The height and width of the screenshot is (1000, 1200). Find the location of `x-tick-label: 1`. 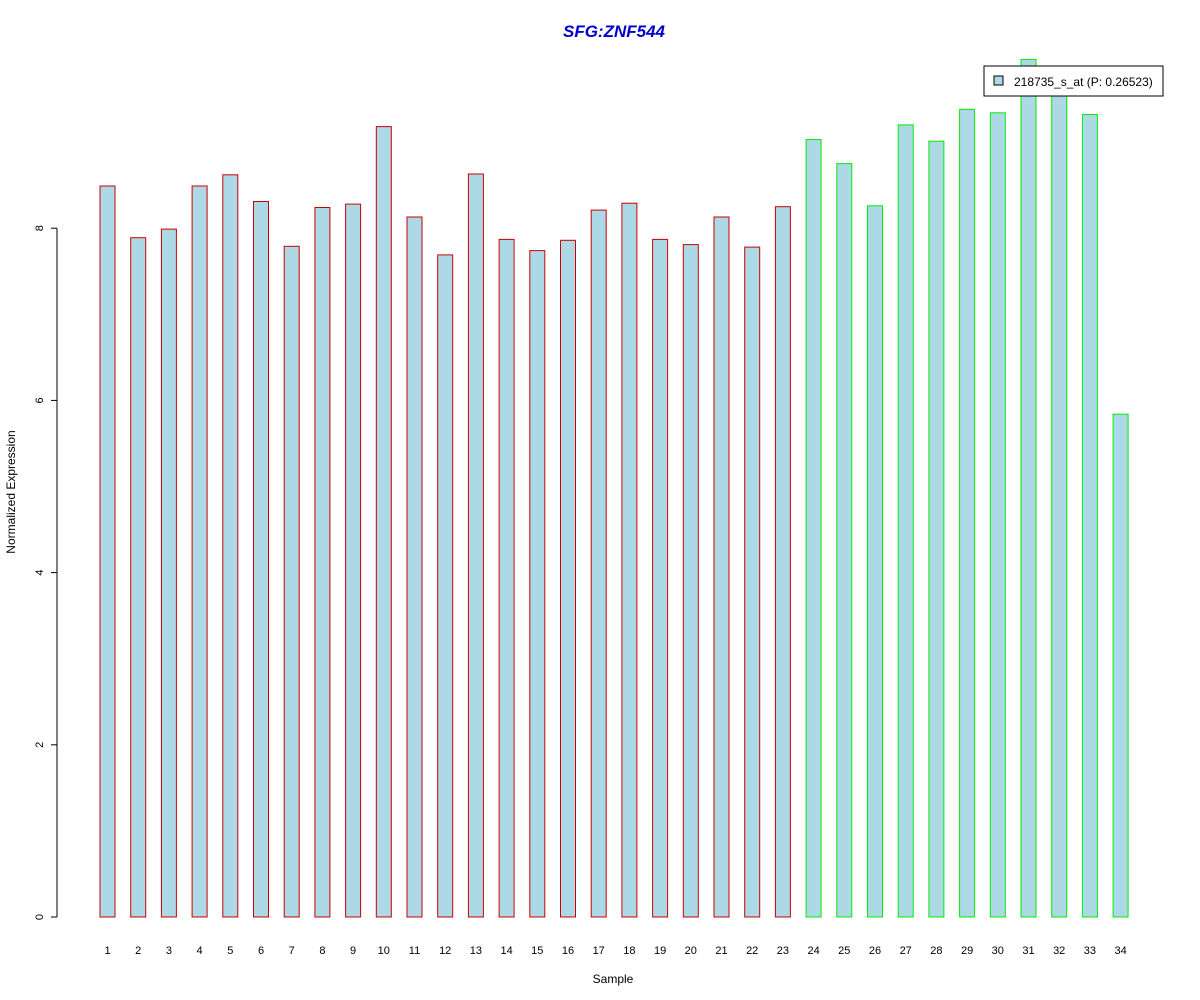

x-tick-label: 1 is located at coordinates (107, 951).